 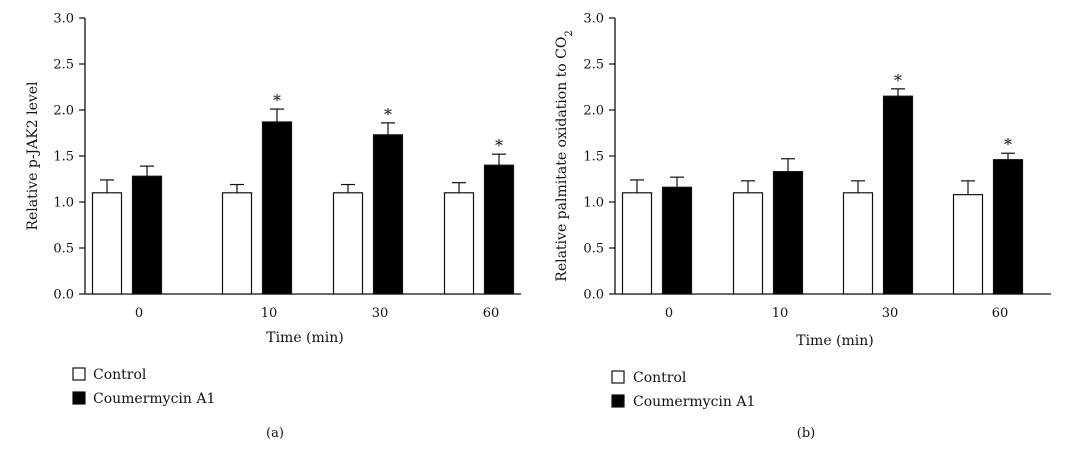 I want to click on panel-b-y-ticks: 0.0 0.5 1.0 1.5 2.0 2.5 3.0, so click(x=599, y=157).